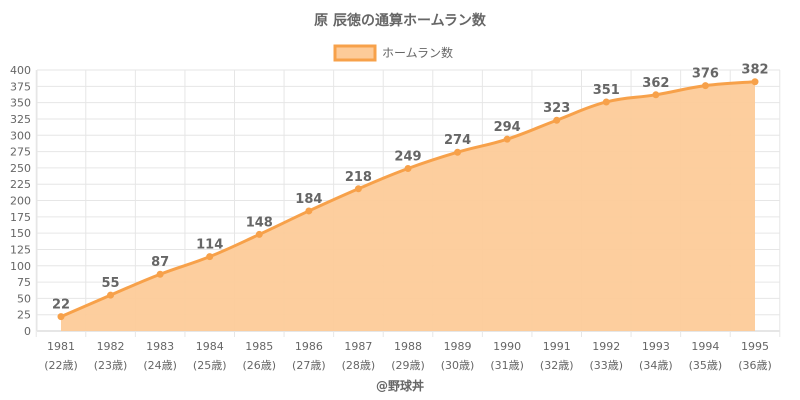 This screenshot has width=800, height=400. Describe the element at coordinates (458, 365) in the screenshot. I see `x-tick-sublabel: (30歳)` at that location.